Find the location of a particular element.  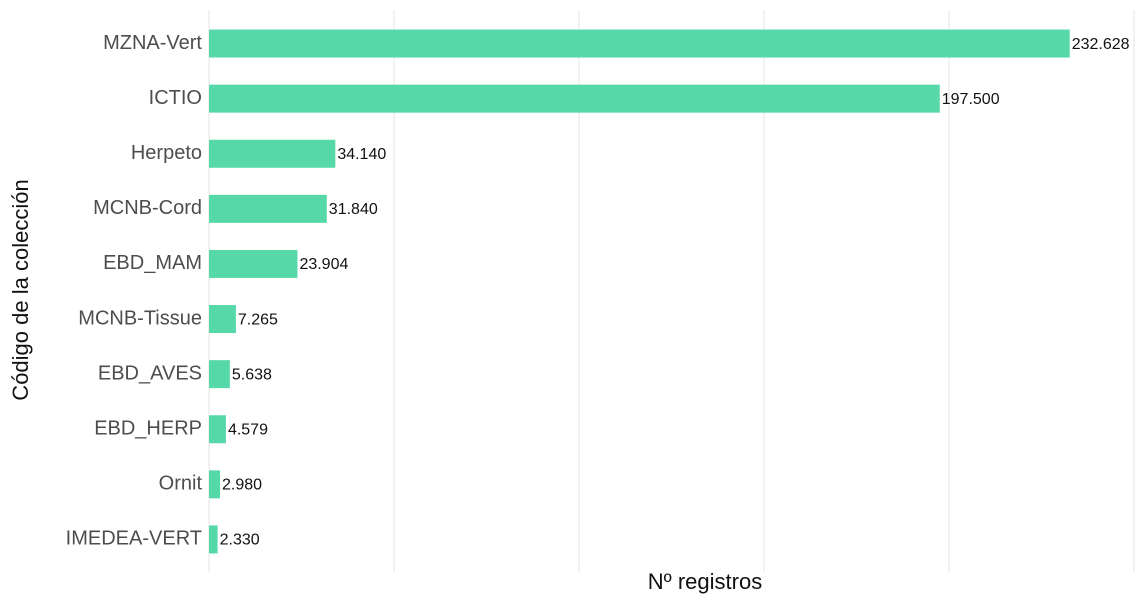

value-label: 2.330 is located at coordinates (240, 540).